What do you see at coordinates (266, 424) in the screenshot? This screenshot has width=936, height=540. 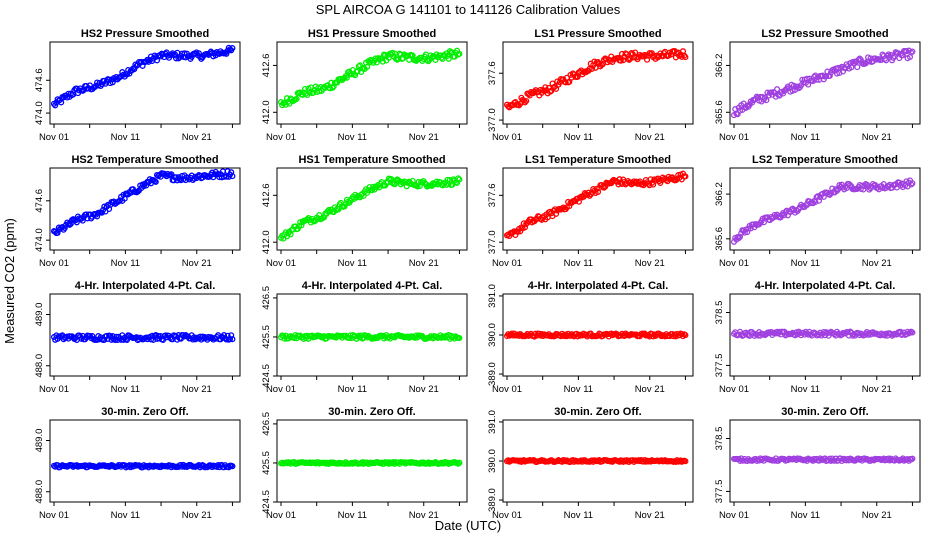 I see `y-tick-label: 426.5` at bounding box center [266, 424].